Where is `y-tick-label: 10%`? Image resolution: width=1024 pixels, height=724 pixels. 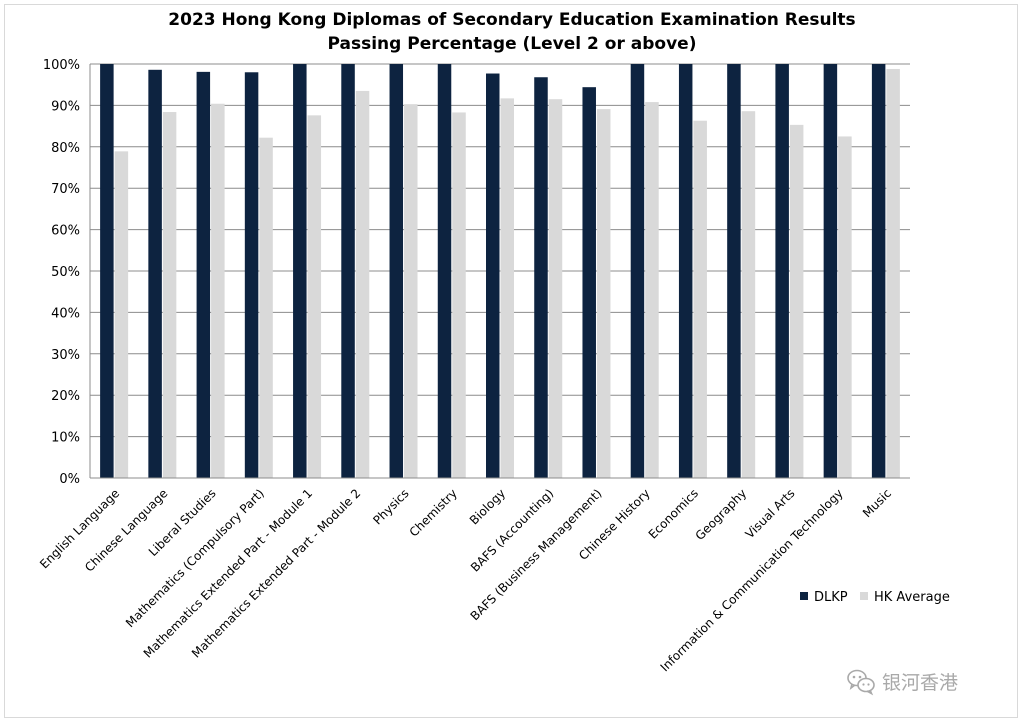
y-tick-label: 10% is located at coordinates (65, 438).